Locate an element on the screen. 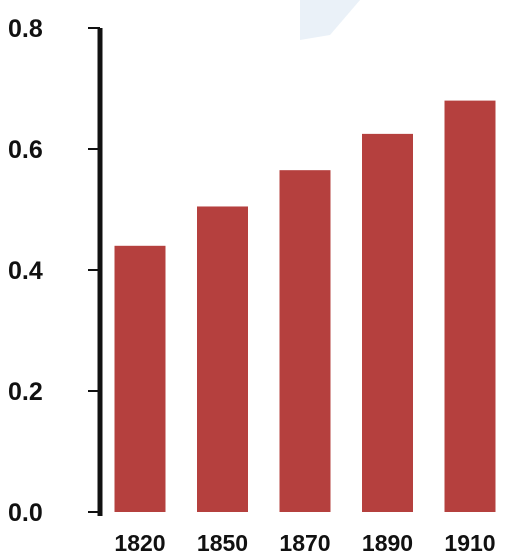 The image size is (506, 557). y-tick-label: 0.6 is located at coordinates (25, 150).